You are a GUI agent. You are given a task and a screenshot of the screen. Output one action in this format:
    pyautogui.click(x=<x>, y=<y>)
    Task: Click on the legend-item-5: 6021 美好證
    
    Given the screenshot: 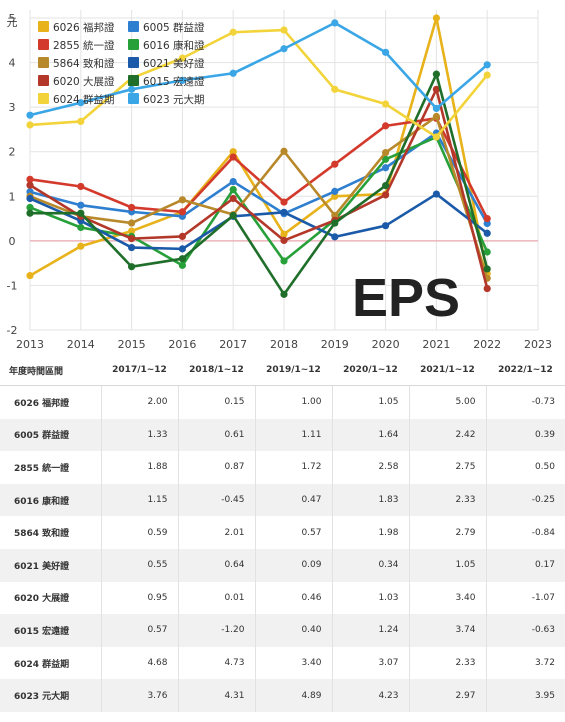 What is the action you would take?
    pyautogui.click(x=166, y=63)
    